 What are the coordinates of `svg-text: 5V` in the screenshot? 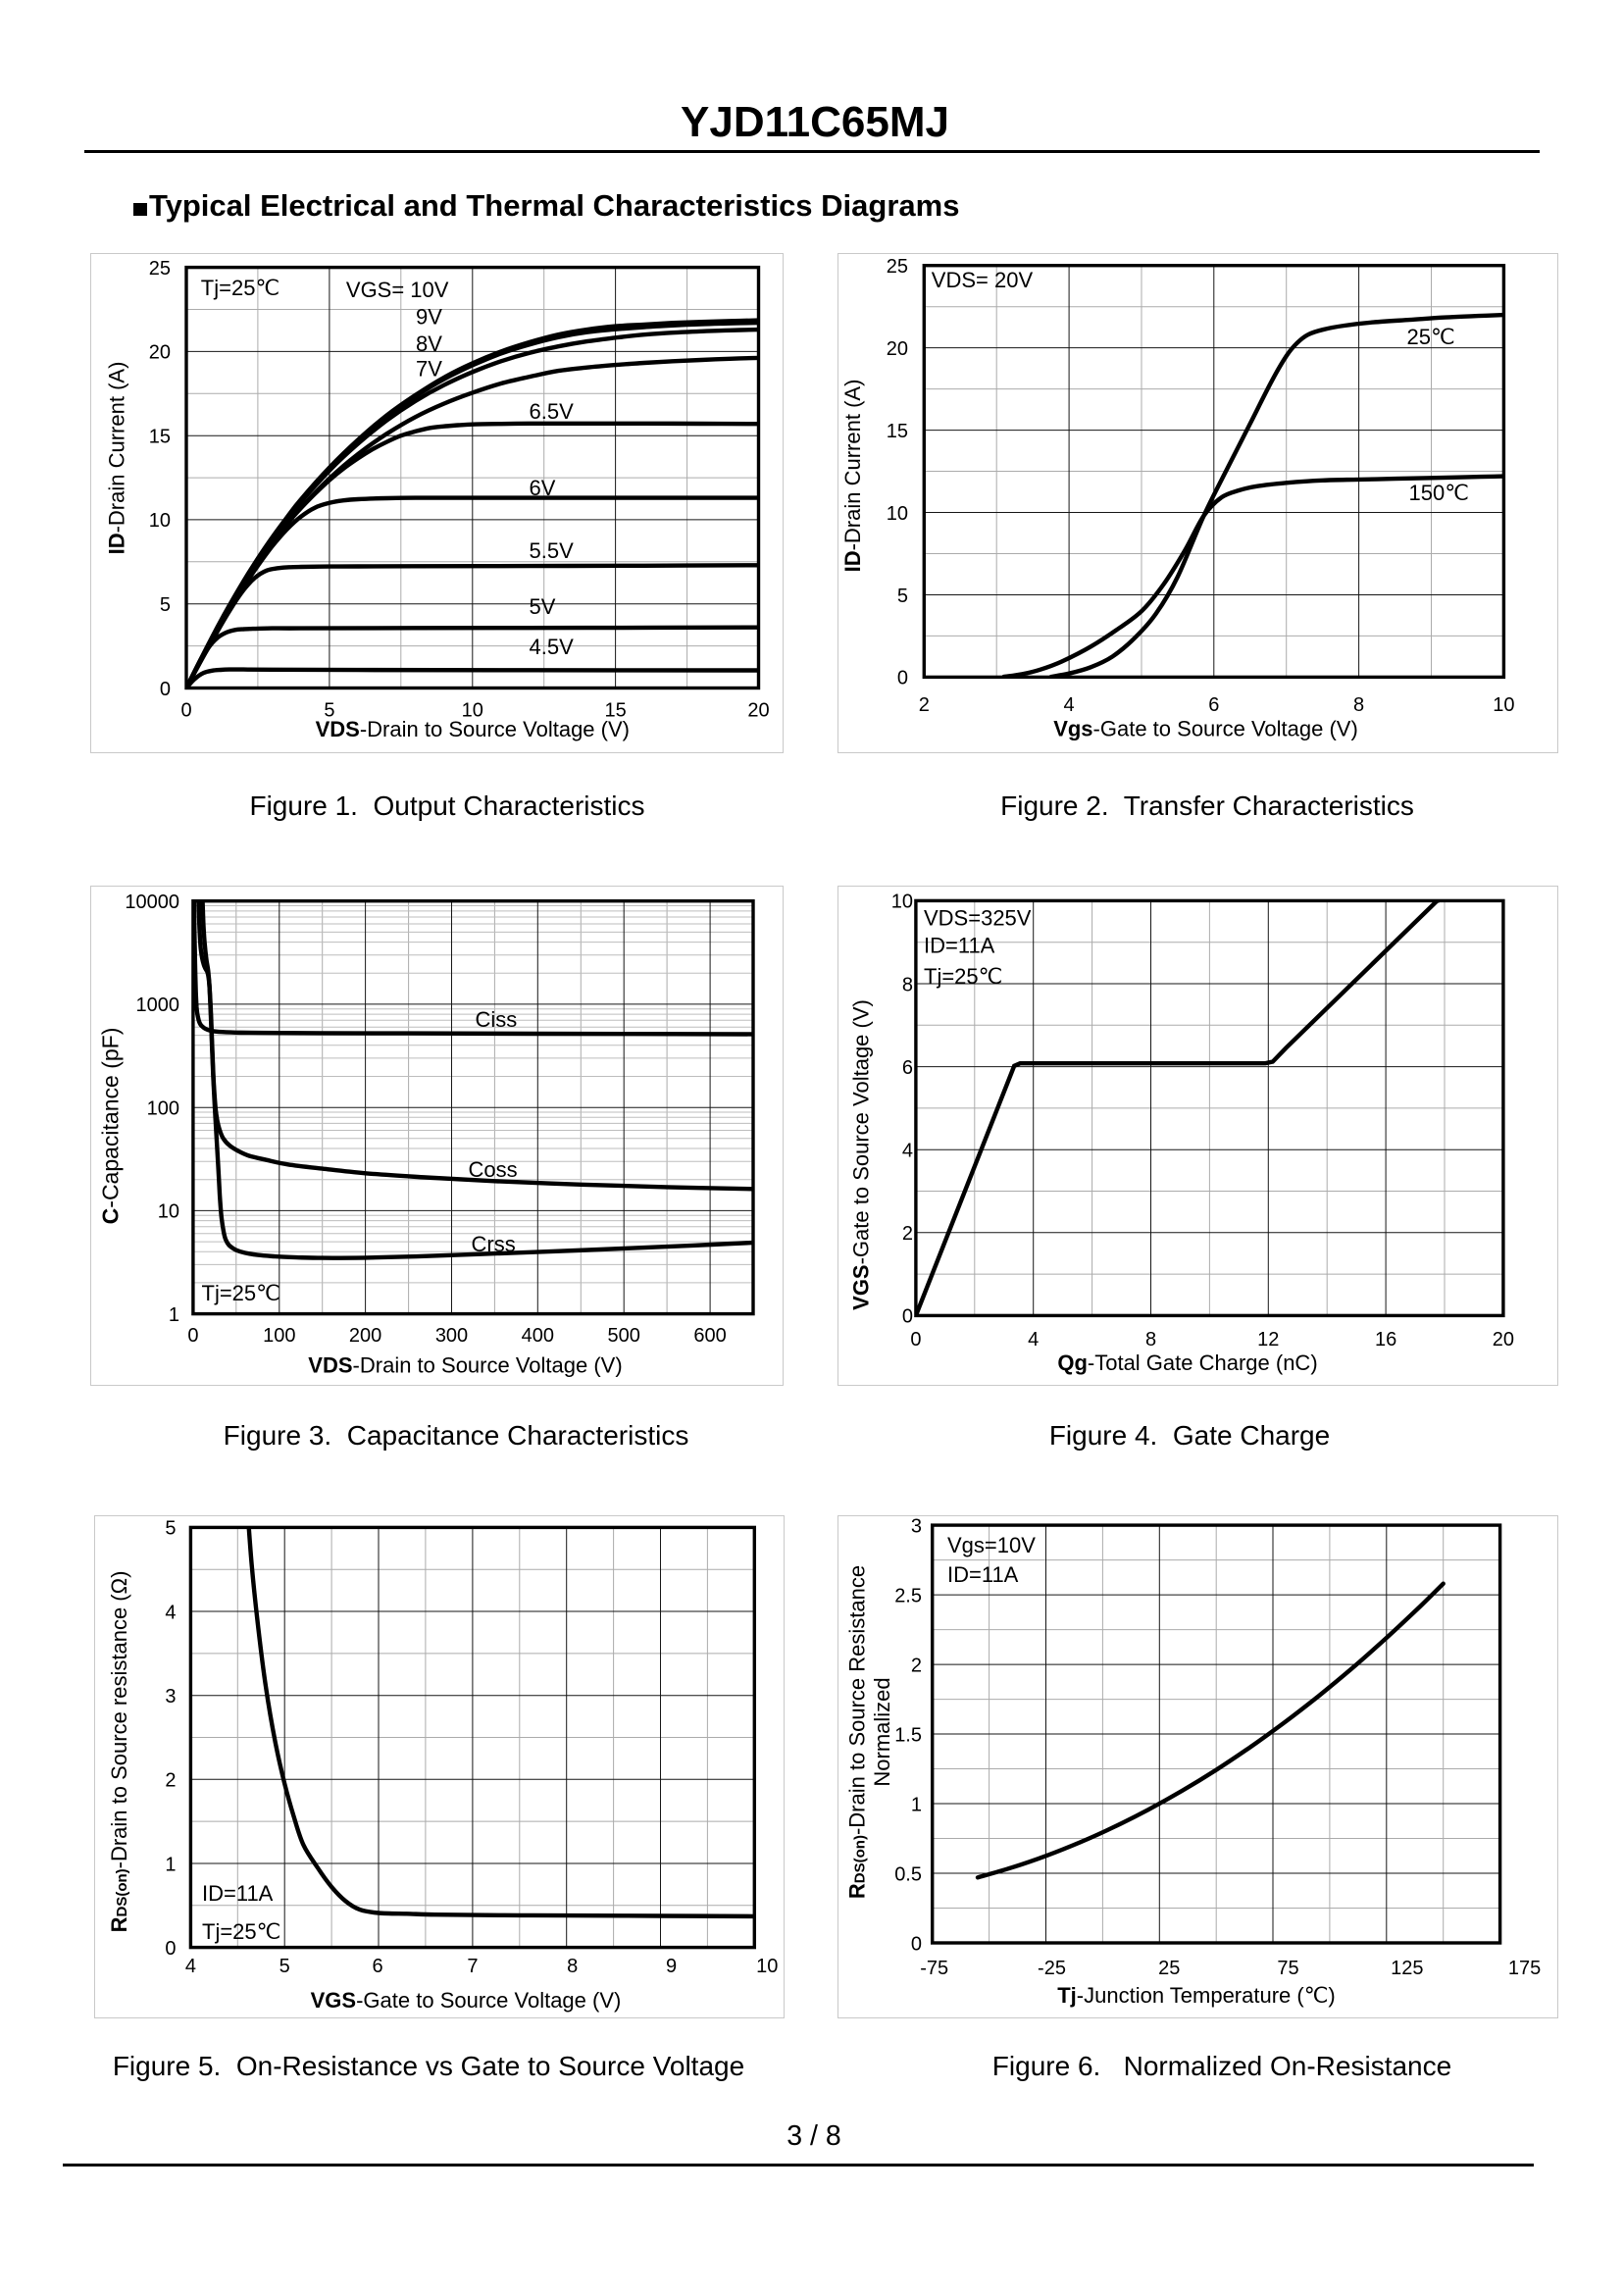 It's located at (543, 606).